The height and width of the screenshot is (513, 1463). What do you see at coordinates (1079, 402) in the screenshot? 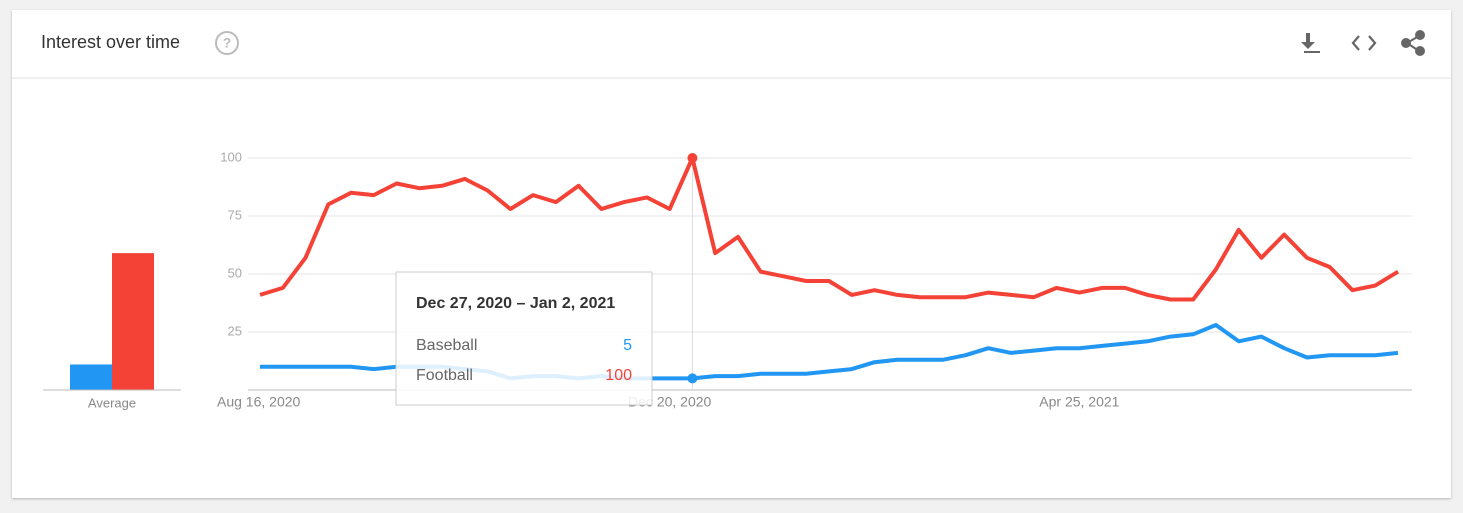
I see `x-tick-label: Apr 25, 2021` at bounding box center [1079, 402].